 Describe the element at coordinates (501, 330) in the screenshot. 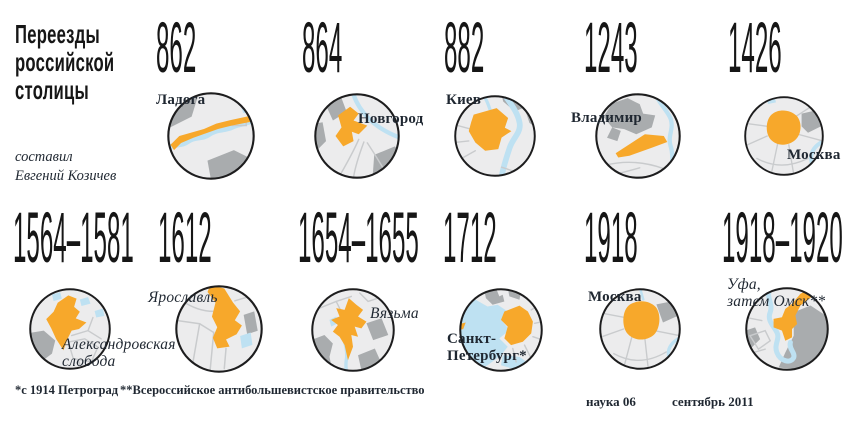

I see `map-circle-spb` at that location.